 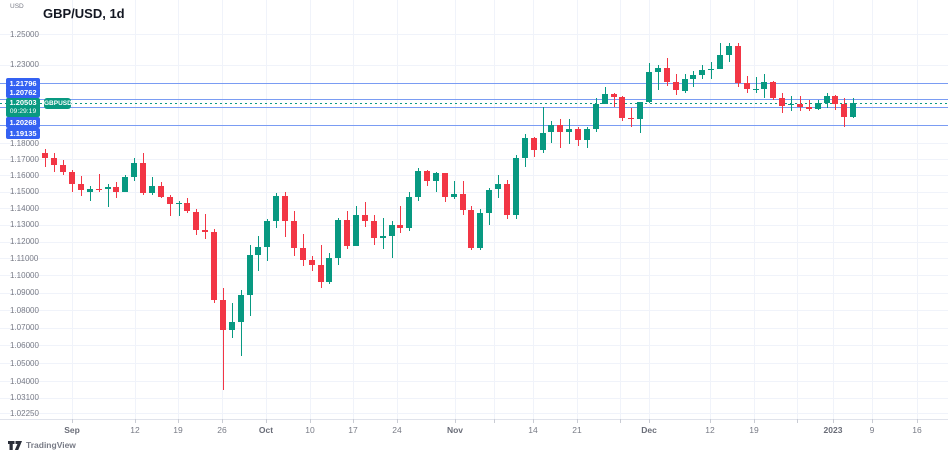 I want to click on level-price-label: 1.20268, so click(x=23, y=123).